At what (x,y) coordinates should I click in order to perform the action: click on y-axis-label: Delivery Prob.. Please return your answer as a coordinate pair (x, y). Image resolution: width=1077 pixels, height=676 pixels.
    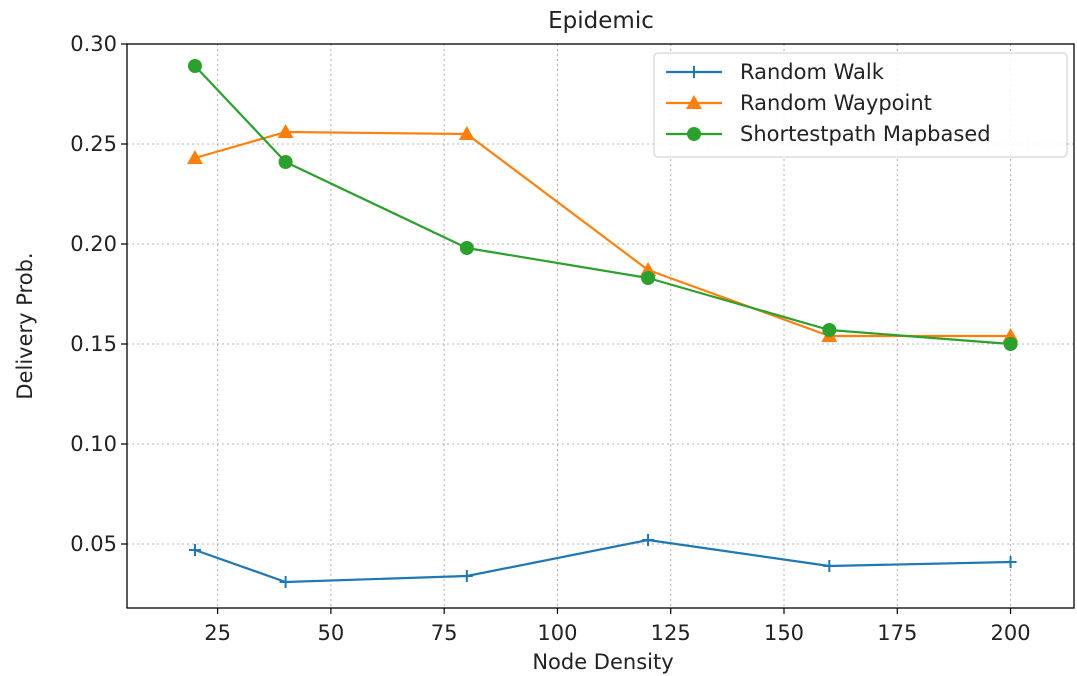
    Looking at the image, I should click on (25, 325).